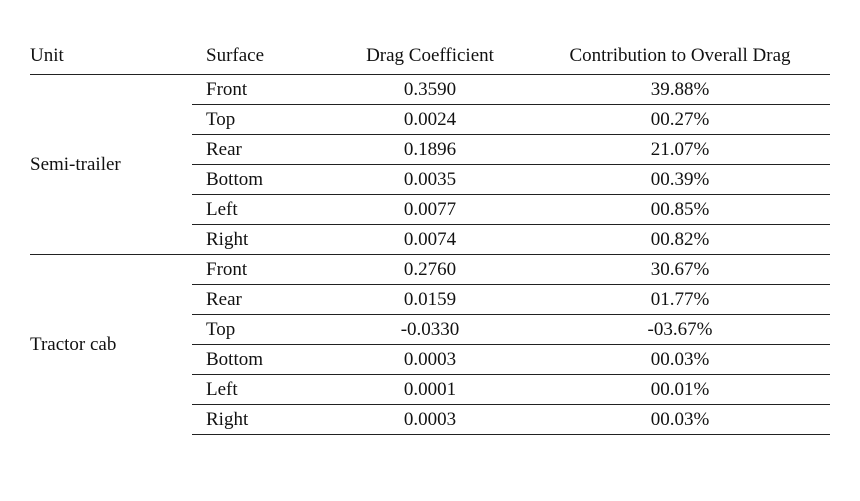 The height and width of the screenshot is (501, 860). I want to click on drag-coefficient-cell: 0.0024, so click(430, 119).